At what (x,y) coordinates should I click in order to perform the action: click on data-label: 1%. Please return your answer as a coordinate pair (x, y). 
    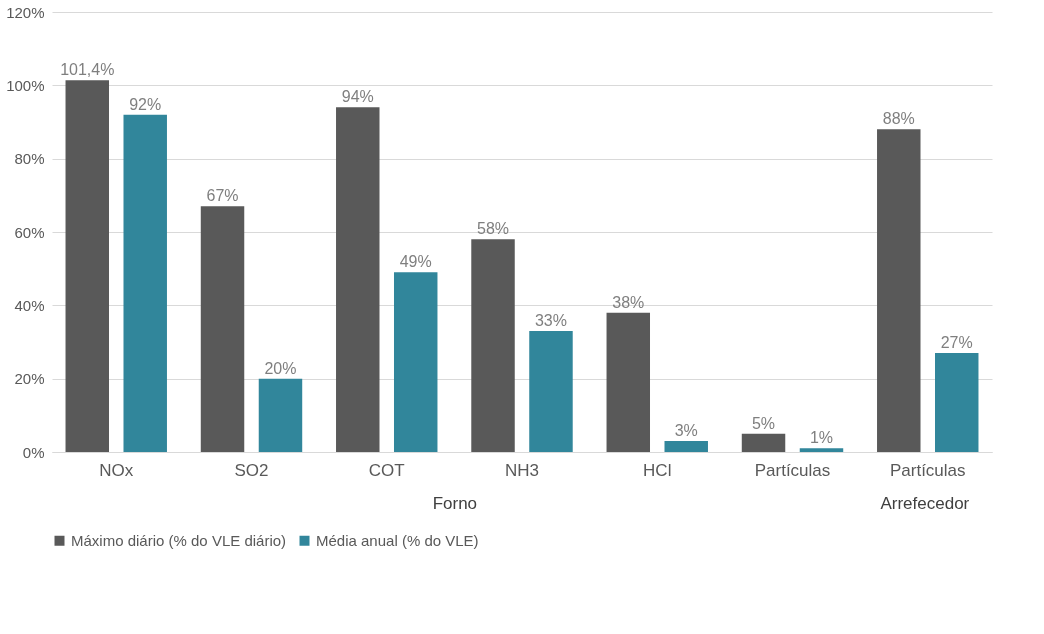
    Looking at the image, I should click on (821, 438).